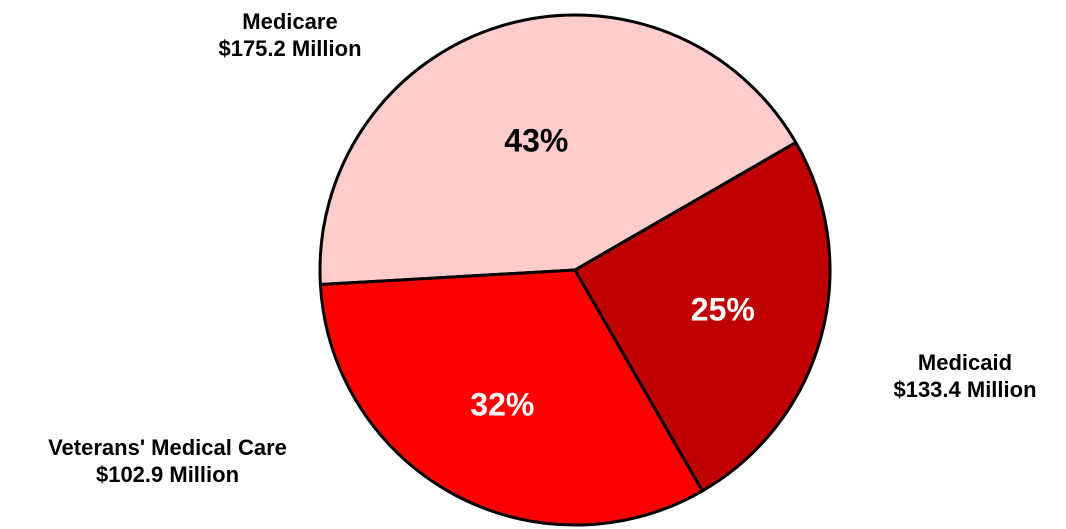  I want to click on percent-label-2: 32%, so click(502, 405).